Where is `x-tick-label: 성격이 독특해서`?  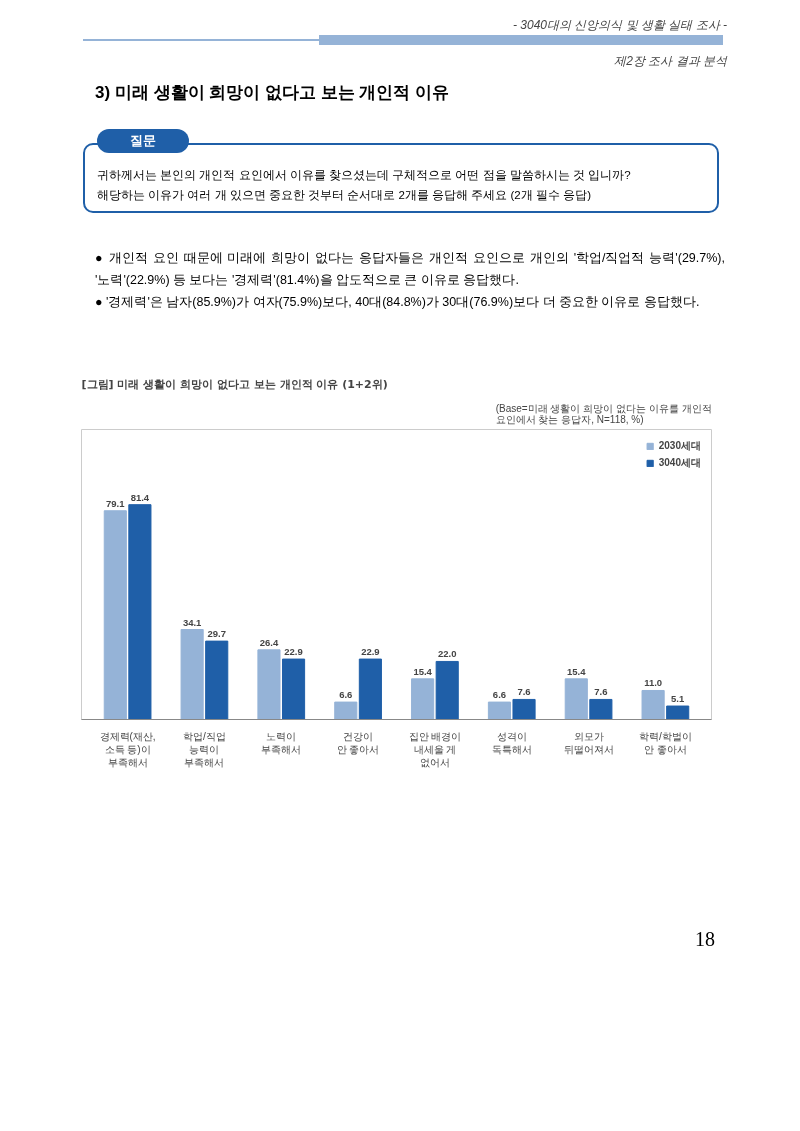 x-tick-label: 성격이 독특해서 is located at coordinates (511, 742).